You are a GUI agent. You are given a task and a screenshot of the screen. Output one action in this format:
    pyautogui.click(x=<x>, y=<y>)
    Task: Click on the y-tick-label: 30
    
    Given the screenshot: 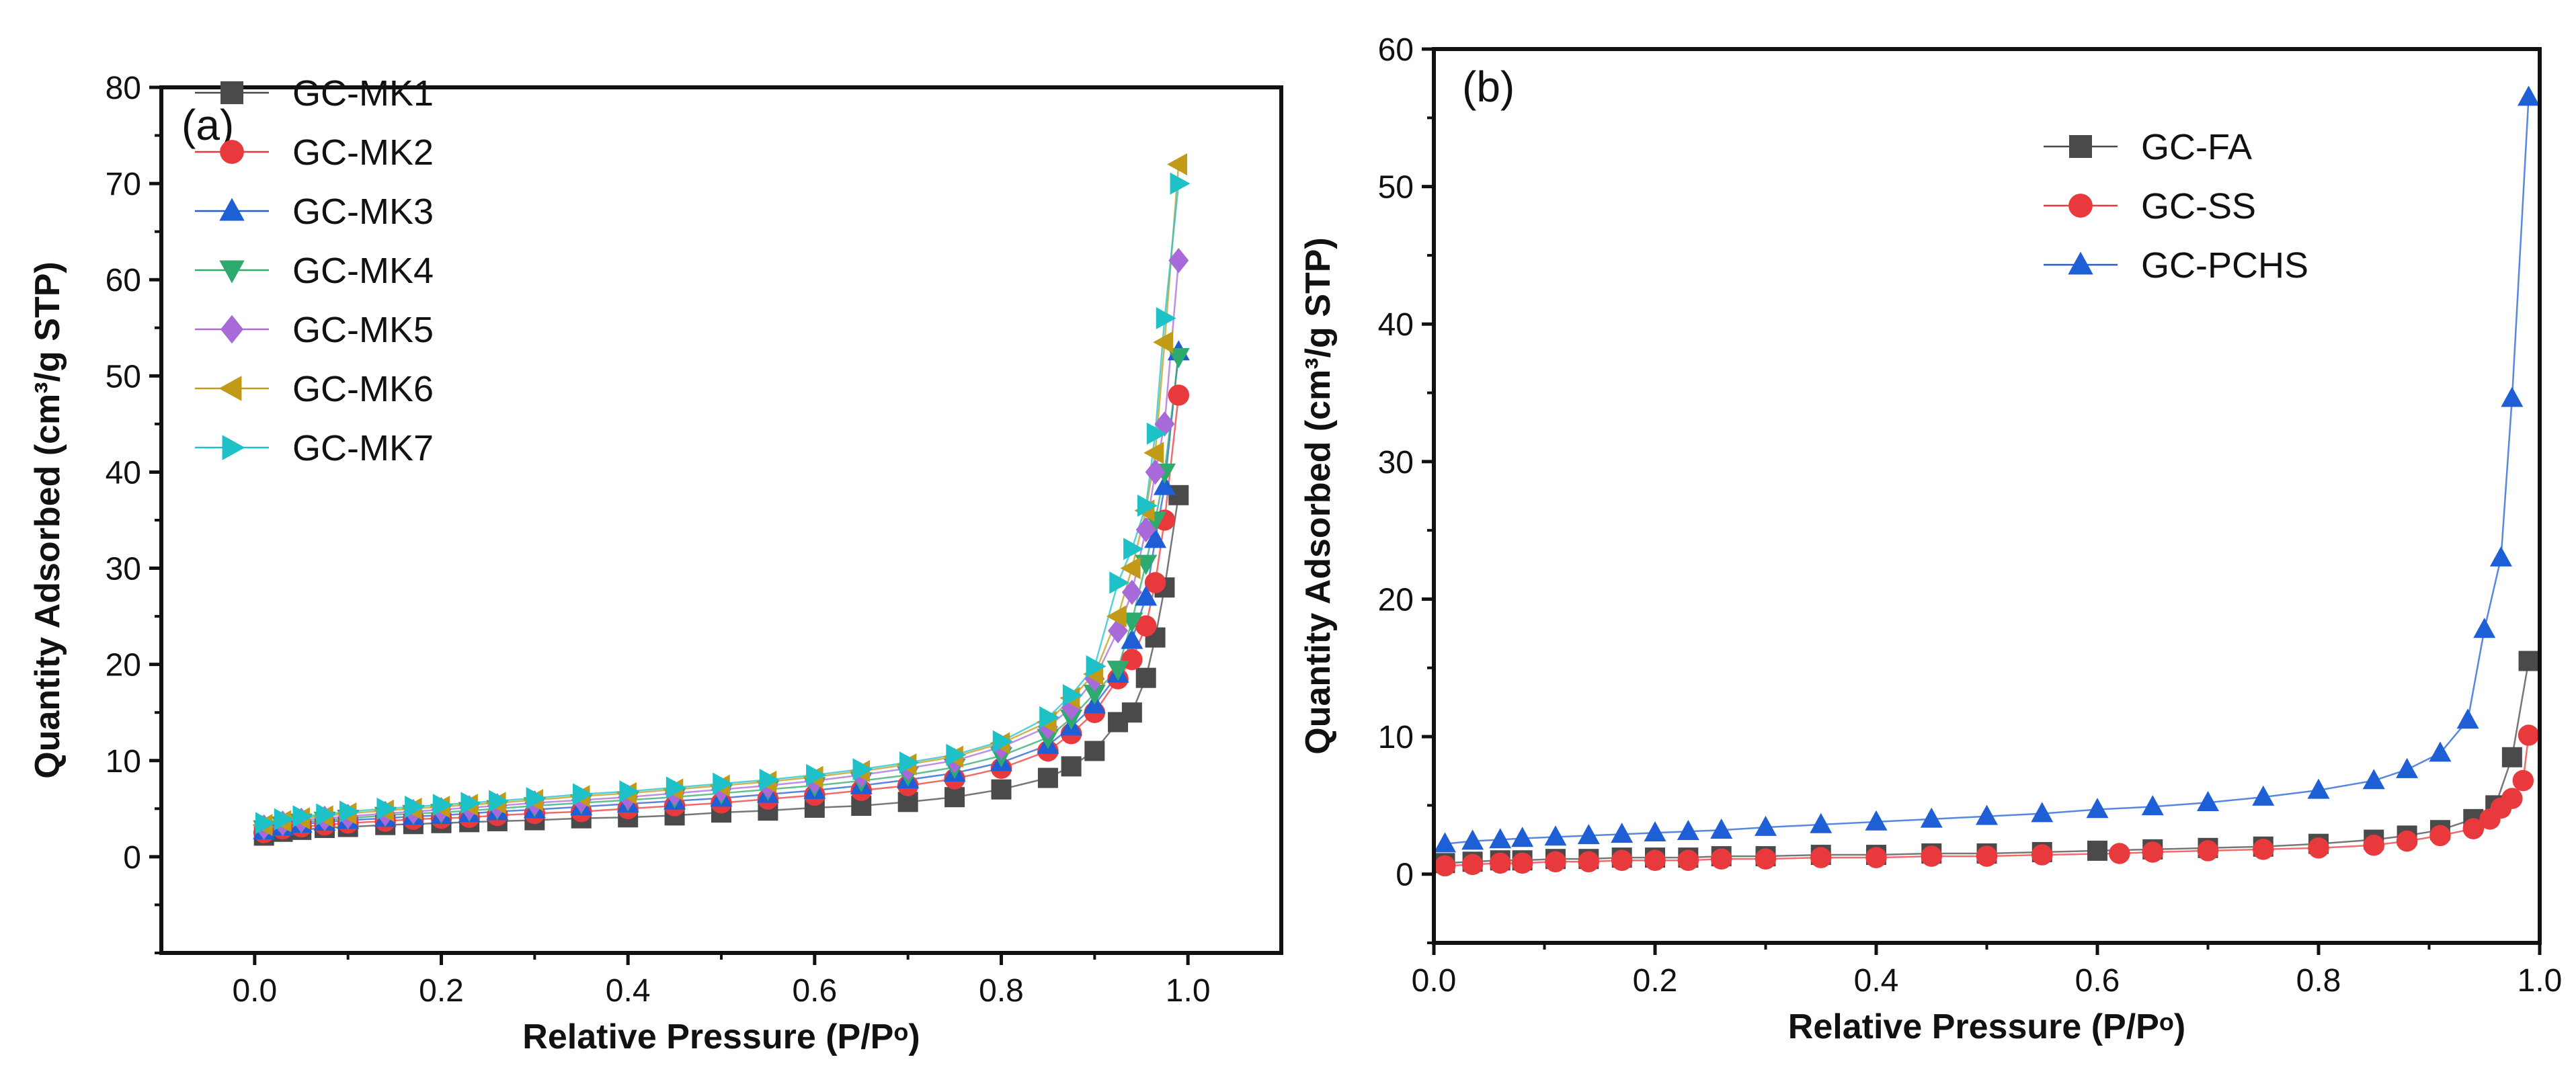 What is the action you would take?
    pyautogui.click(x=1396, y=463)
    